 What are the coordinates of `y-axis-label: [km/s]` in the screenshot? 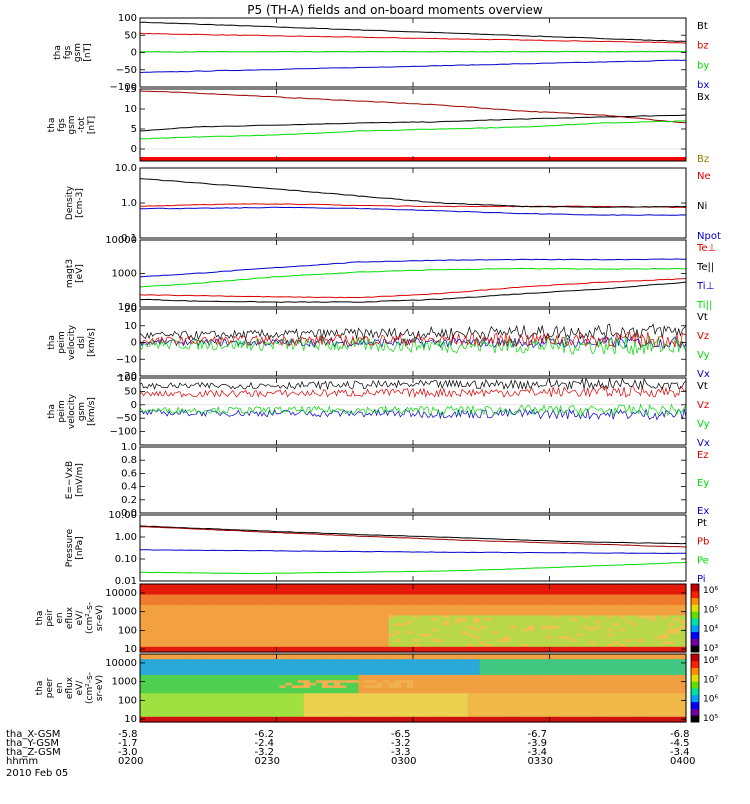 It's located at (92, 342).